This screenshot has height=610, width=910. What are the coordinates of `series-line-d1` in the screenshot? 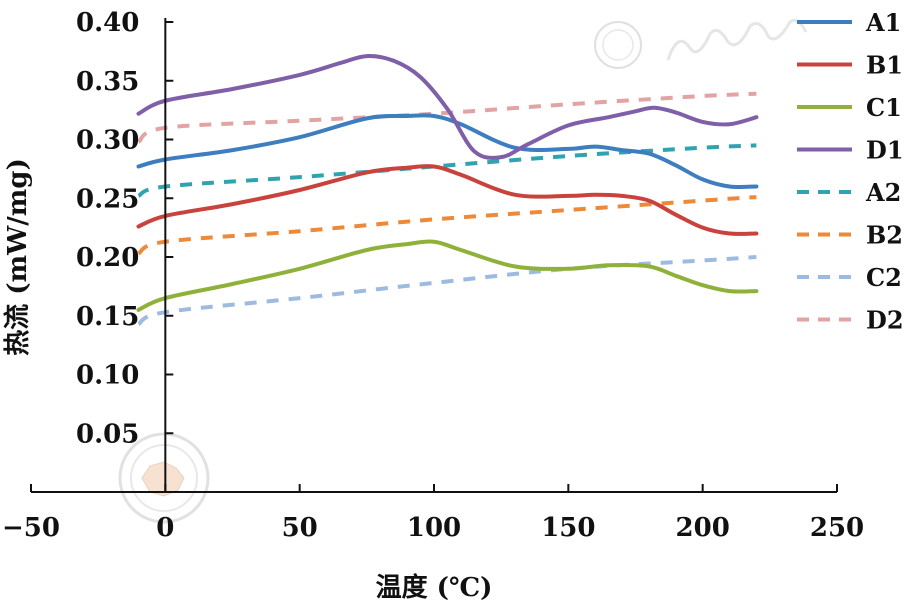 It's located at (447, 107).